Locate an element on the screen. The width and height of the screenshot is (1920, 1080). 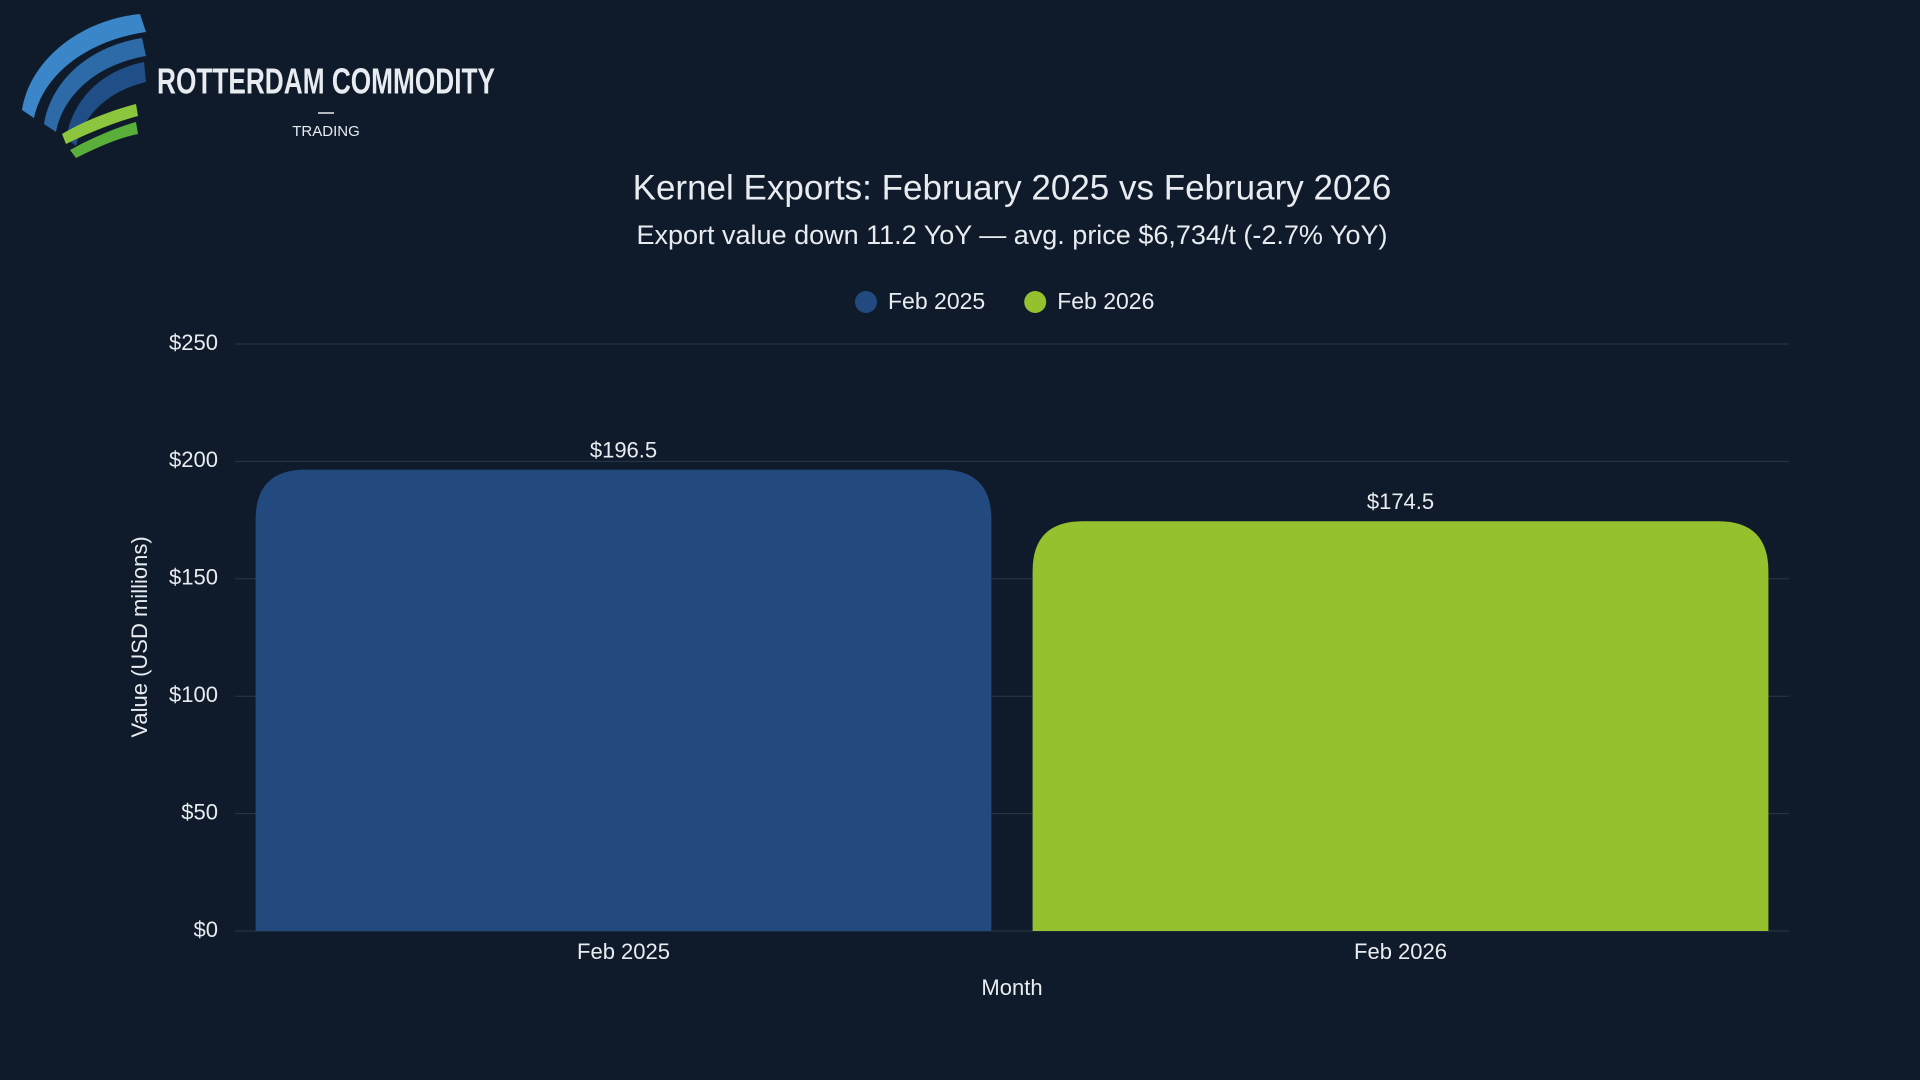
y-tick-label: $50 is located at coordinates (199, 811).